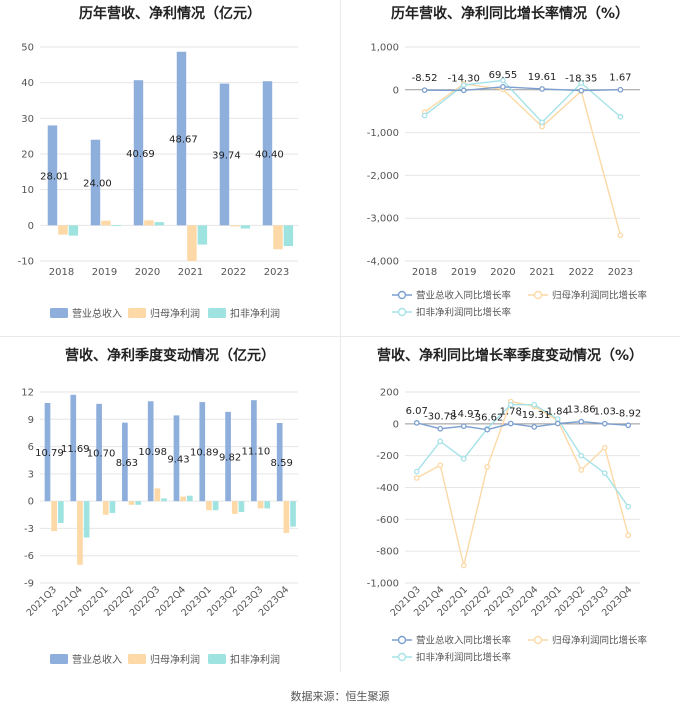 The image size is (680, 712). Describe the element at coordinates (503, 75) in the screenshot. I see `data-label: 69.55` at that location.